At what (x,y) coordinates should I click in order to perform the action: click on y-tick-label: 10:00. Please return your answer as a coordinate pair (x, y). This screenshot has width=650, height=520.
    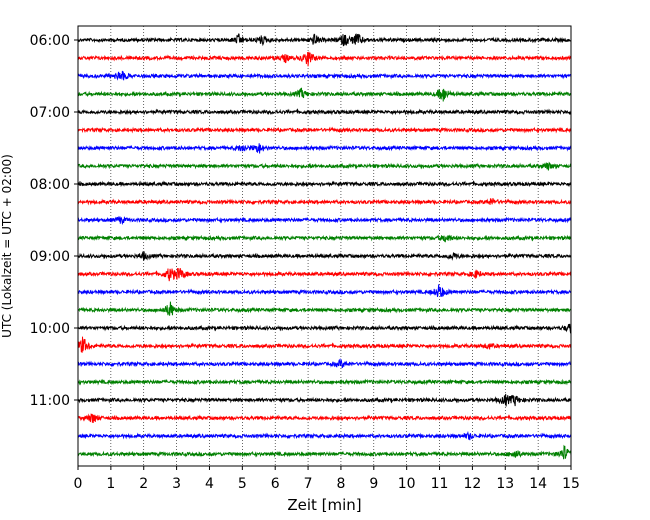
    Looking at the image, I should click on (50, 329).